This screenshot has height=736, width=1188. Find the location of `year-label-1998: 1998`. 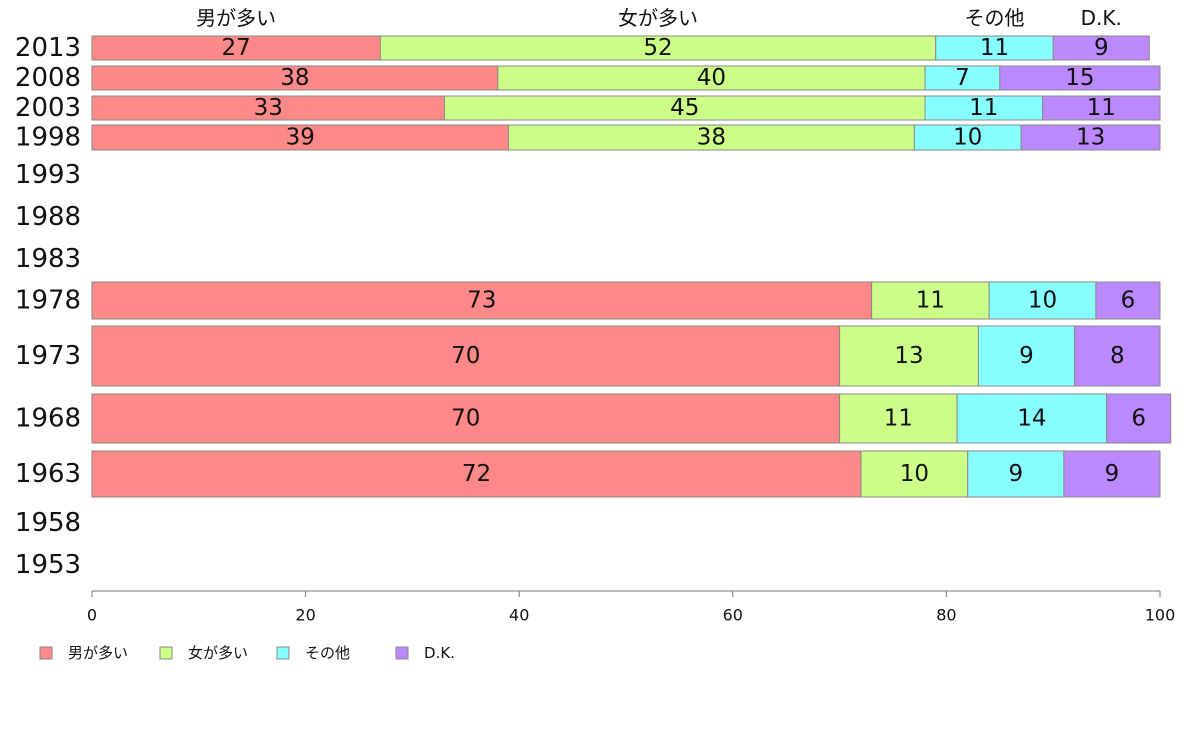

year-label-1998: 1998 is located at coordinates (48, 138).